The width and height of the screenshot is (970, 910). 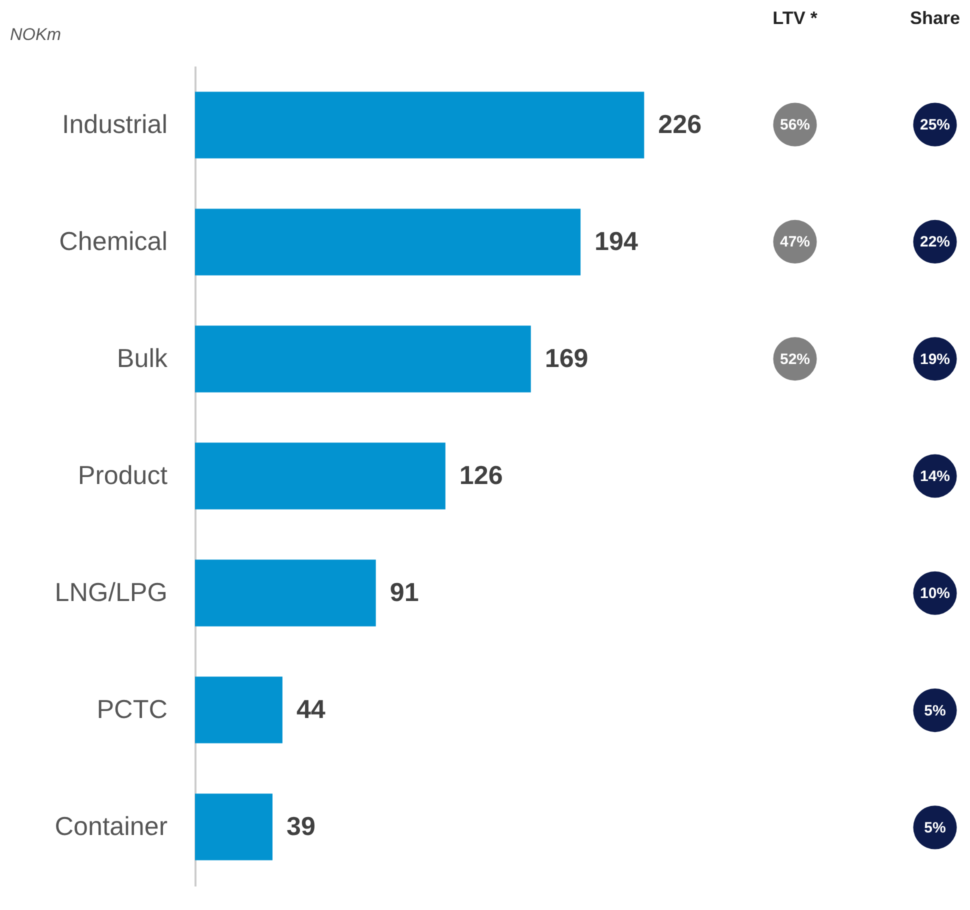 I want to click on data-label: 14%, so click(x=935, y=476).